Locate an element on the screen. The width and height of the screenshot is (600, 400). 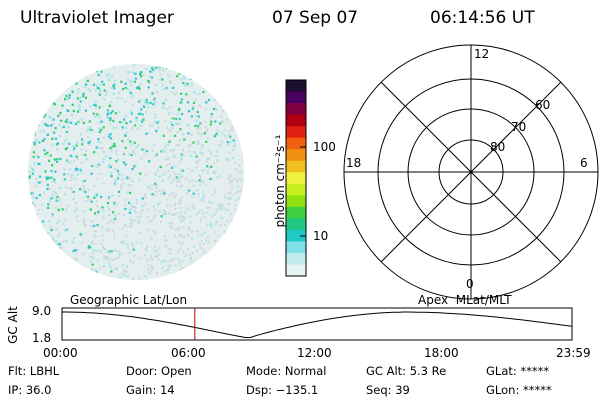
colorbar-ticks is located at coordinates (303, 191).